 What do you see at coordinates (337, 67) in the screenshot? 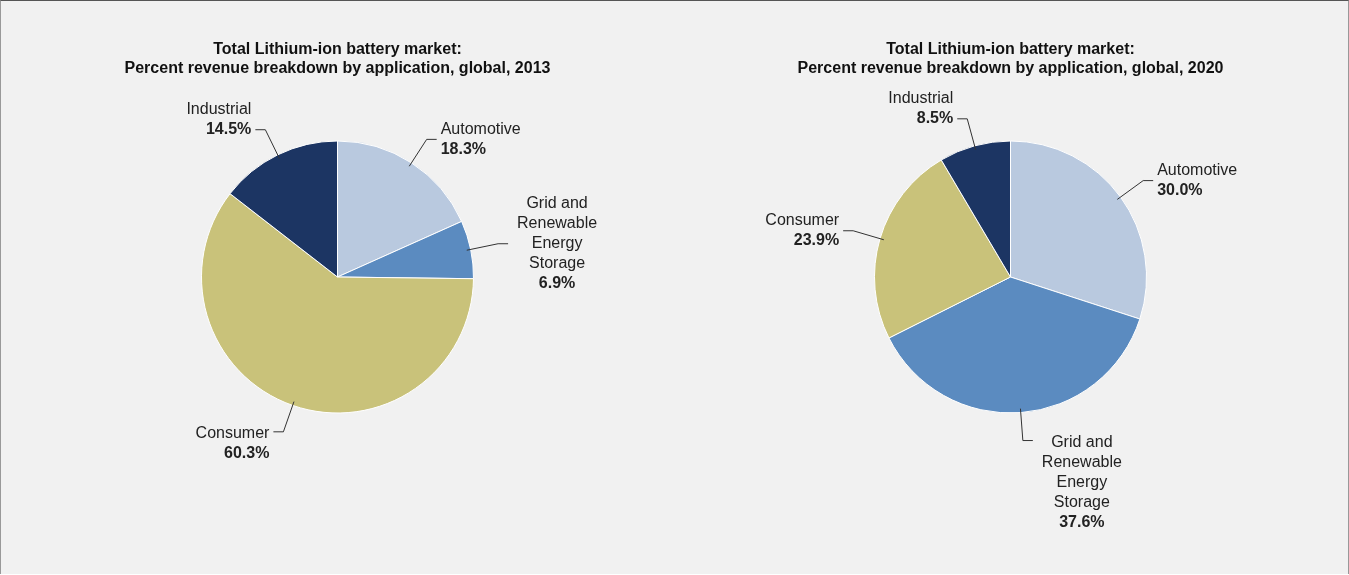
I see `chart-subtitle: Percent revenue breakdown by application, global, 2013` at bounding box center [337, 67].